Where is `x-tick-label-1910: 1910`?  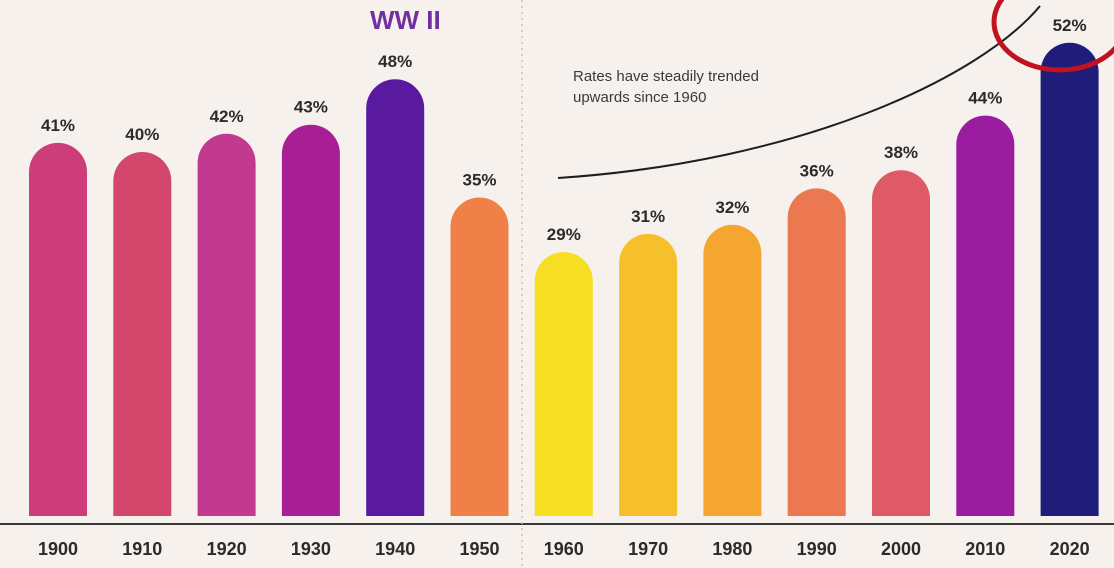
x-tick-label-1910: 1910 is located at coordinates (142, 549).